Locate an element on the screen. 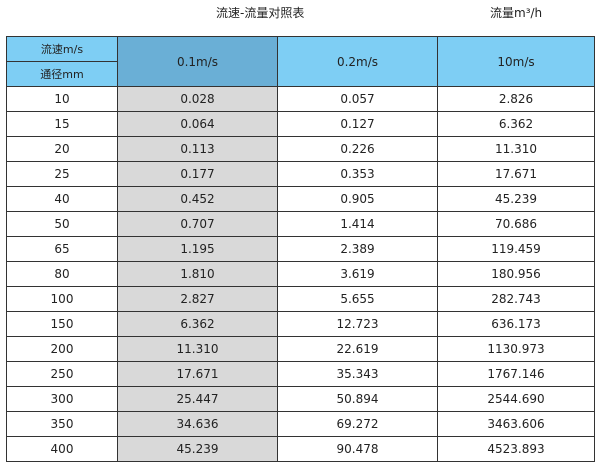  flow-cell: 22.619 is located at coordinates (357, 349).